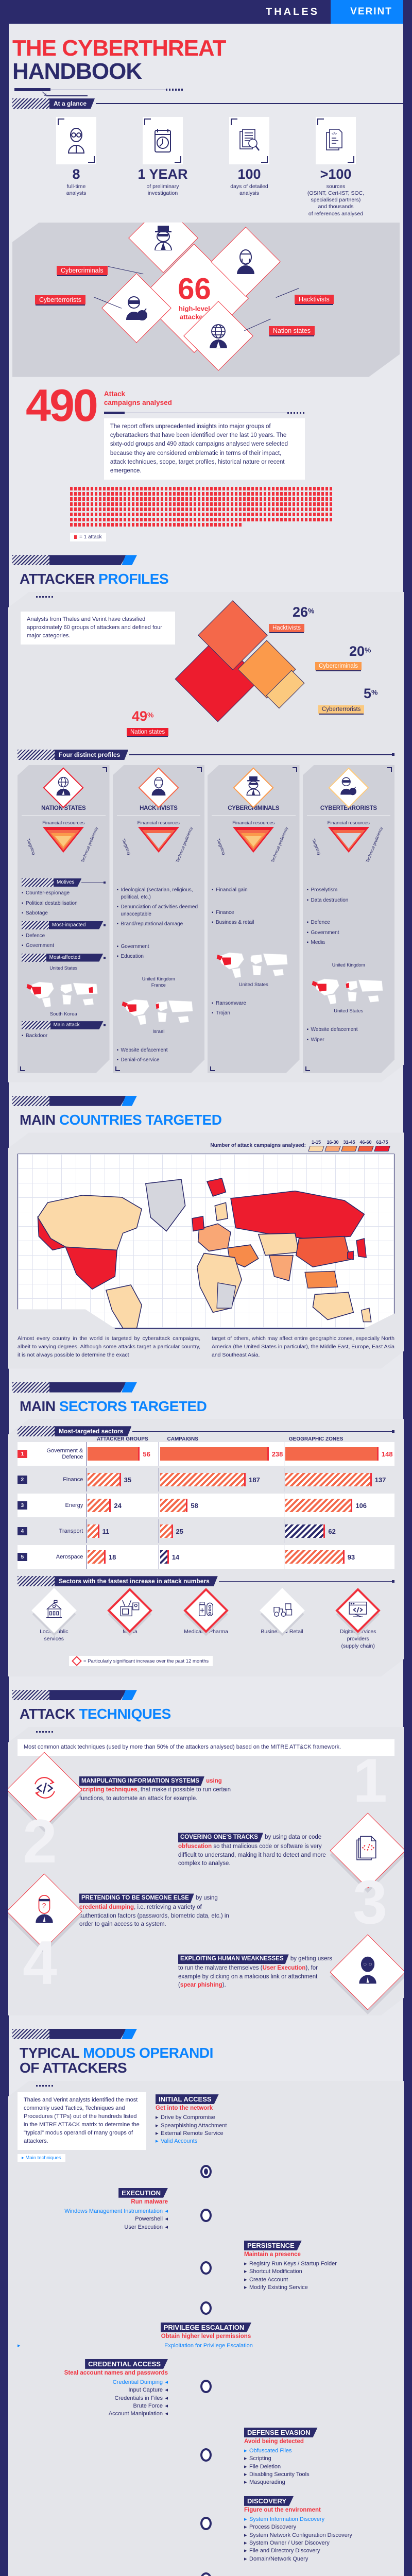 This screenshot has height=2576, width=412. I want to click on list-item: Brute Force, so click(93, 2406).